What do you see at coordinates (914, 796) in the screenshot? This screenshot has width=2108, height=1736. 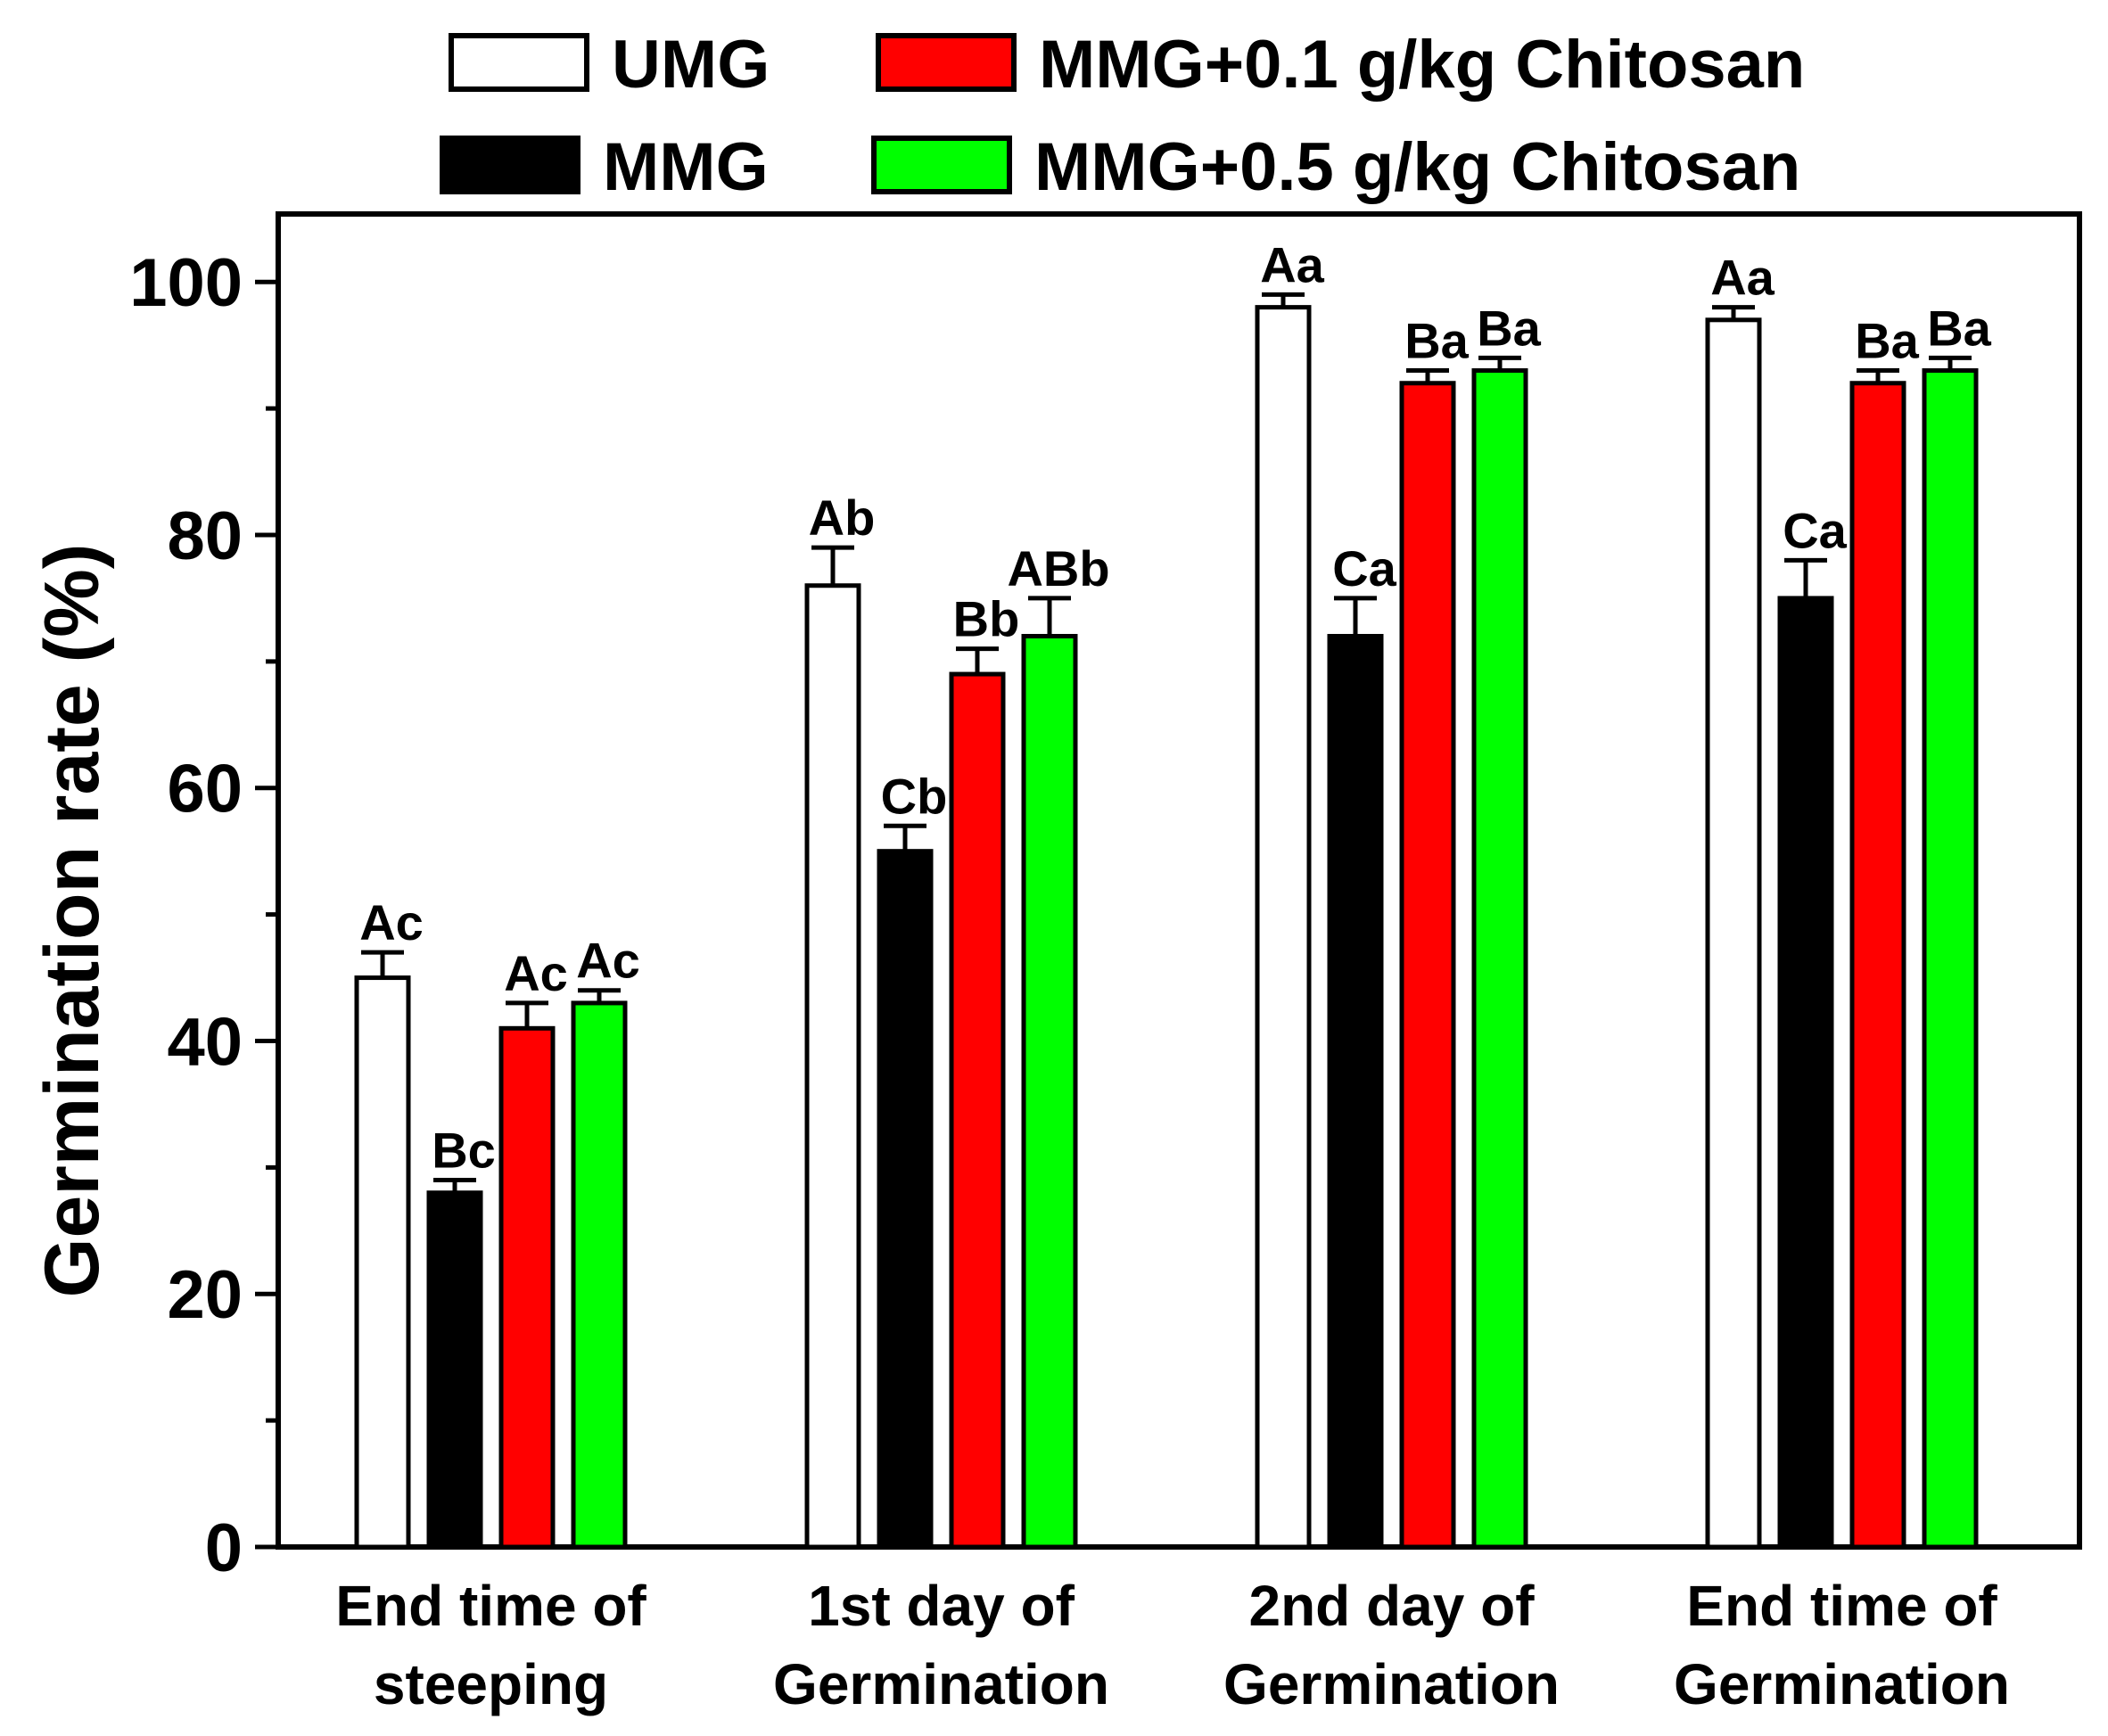 I see `significance-label: Cb` at bounding box center [914, 796].